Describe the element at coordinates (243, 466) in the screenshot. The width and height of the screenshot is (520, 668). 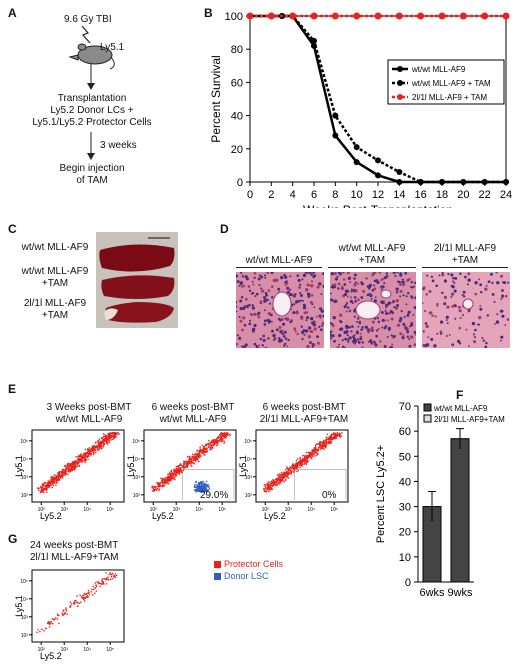
I see `y-axis-label: Ly5.1` at that location.